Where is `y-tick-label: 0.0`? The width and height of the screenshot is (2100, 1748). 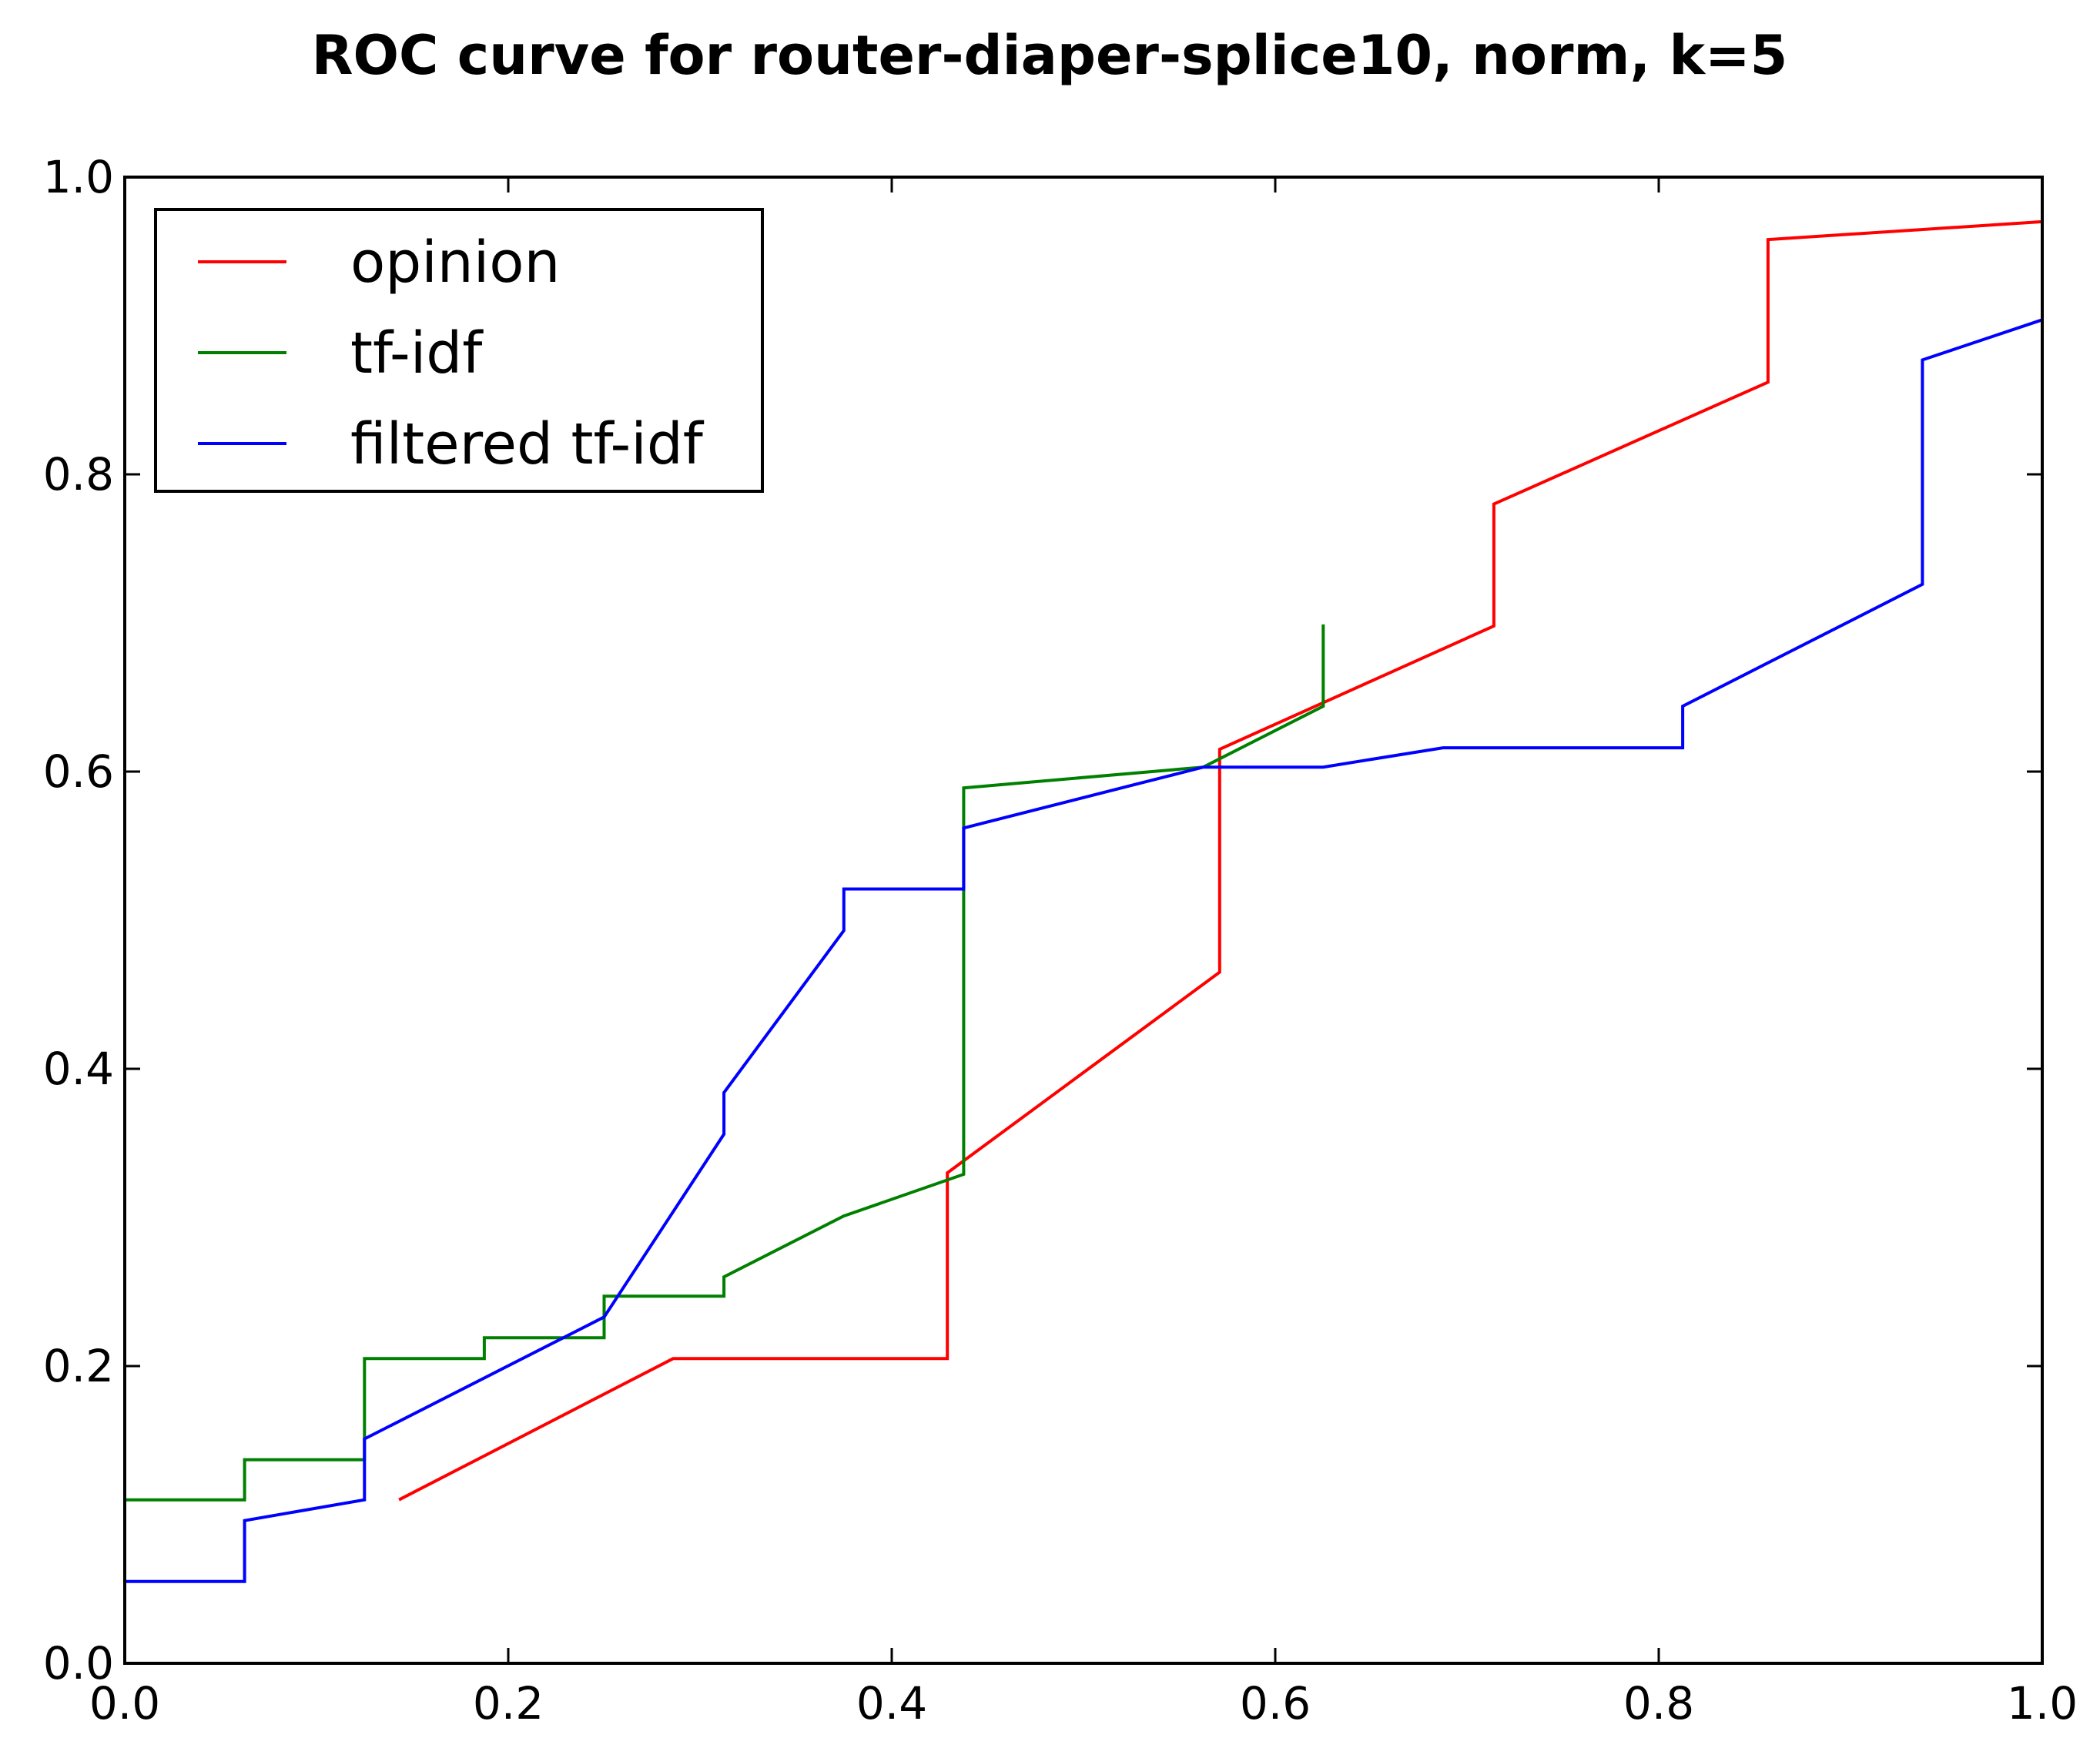
y-tick-label: 0.0 is located at coordinates (78, 1663).